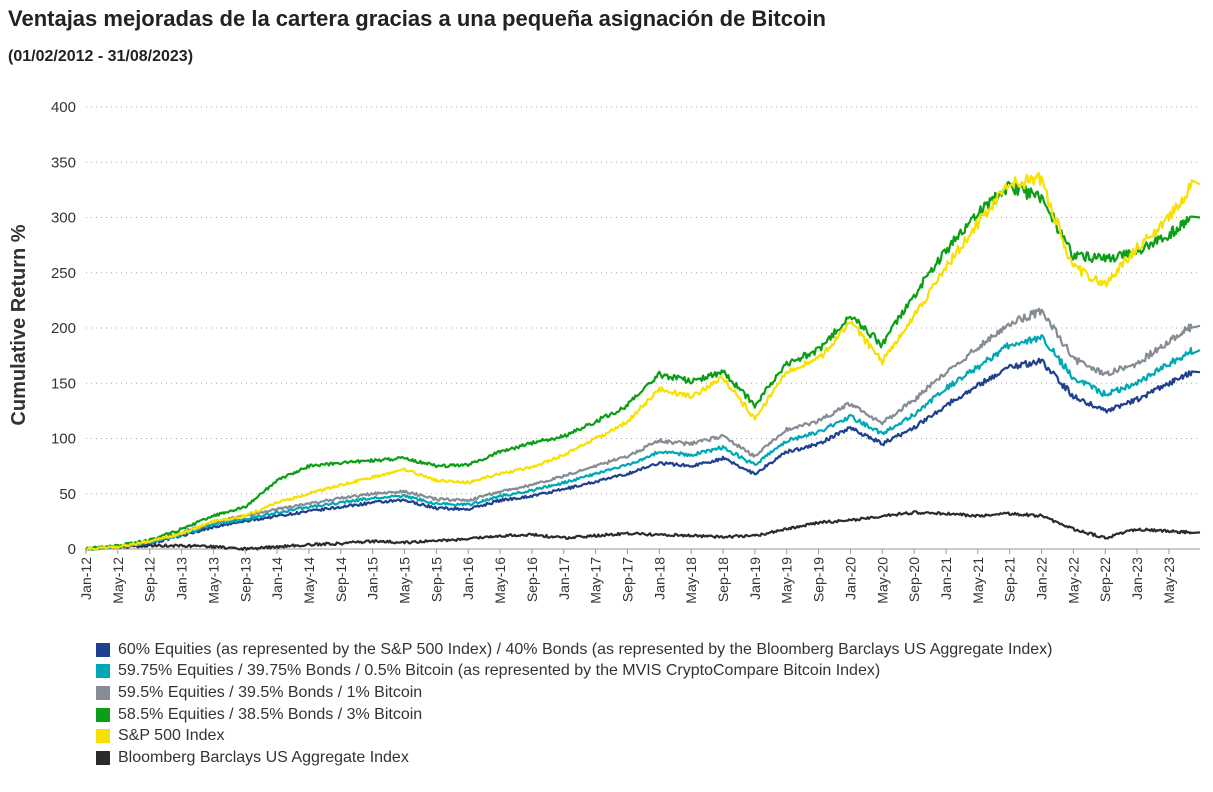  I want to click on y-tick-label: 150, so click(63, 383).